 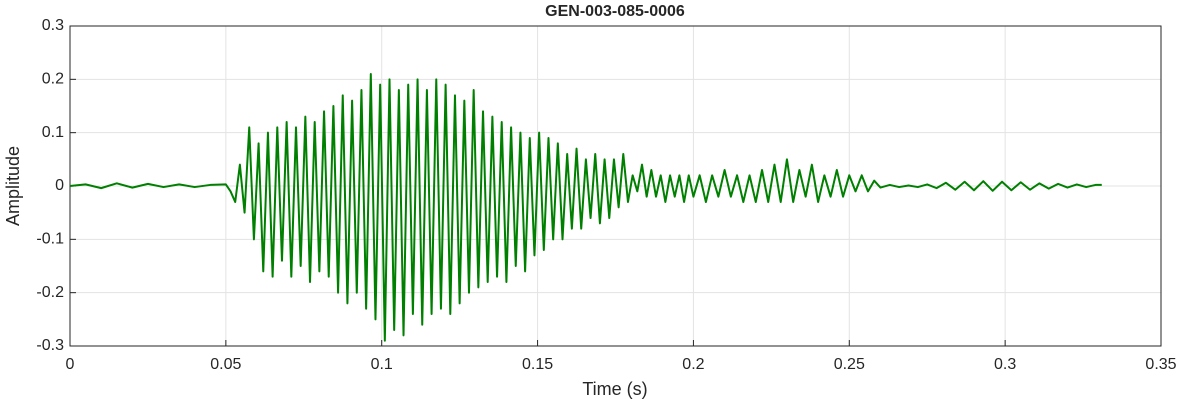 What do you see at coordinates (693, 364) in the screenshot?
I see `x-tick-label: 0.2` at bounding box center [693, 364].